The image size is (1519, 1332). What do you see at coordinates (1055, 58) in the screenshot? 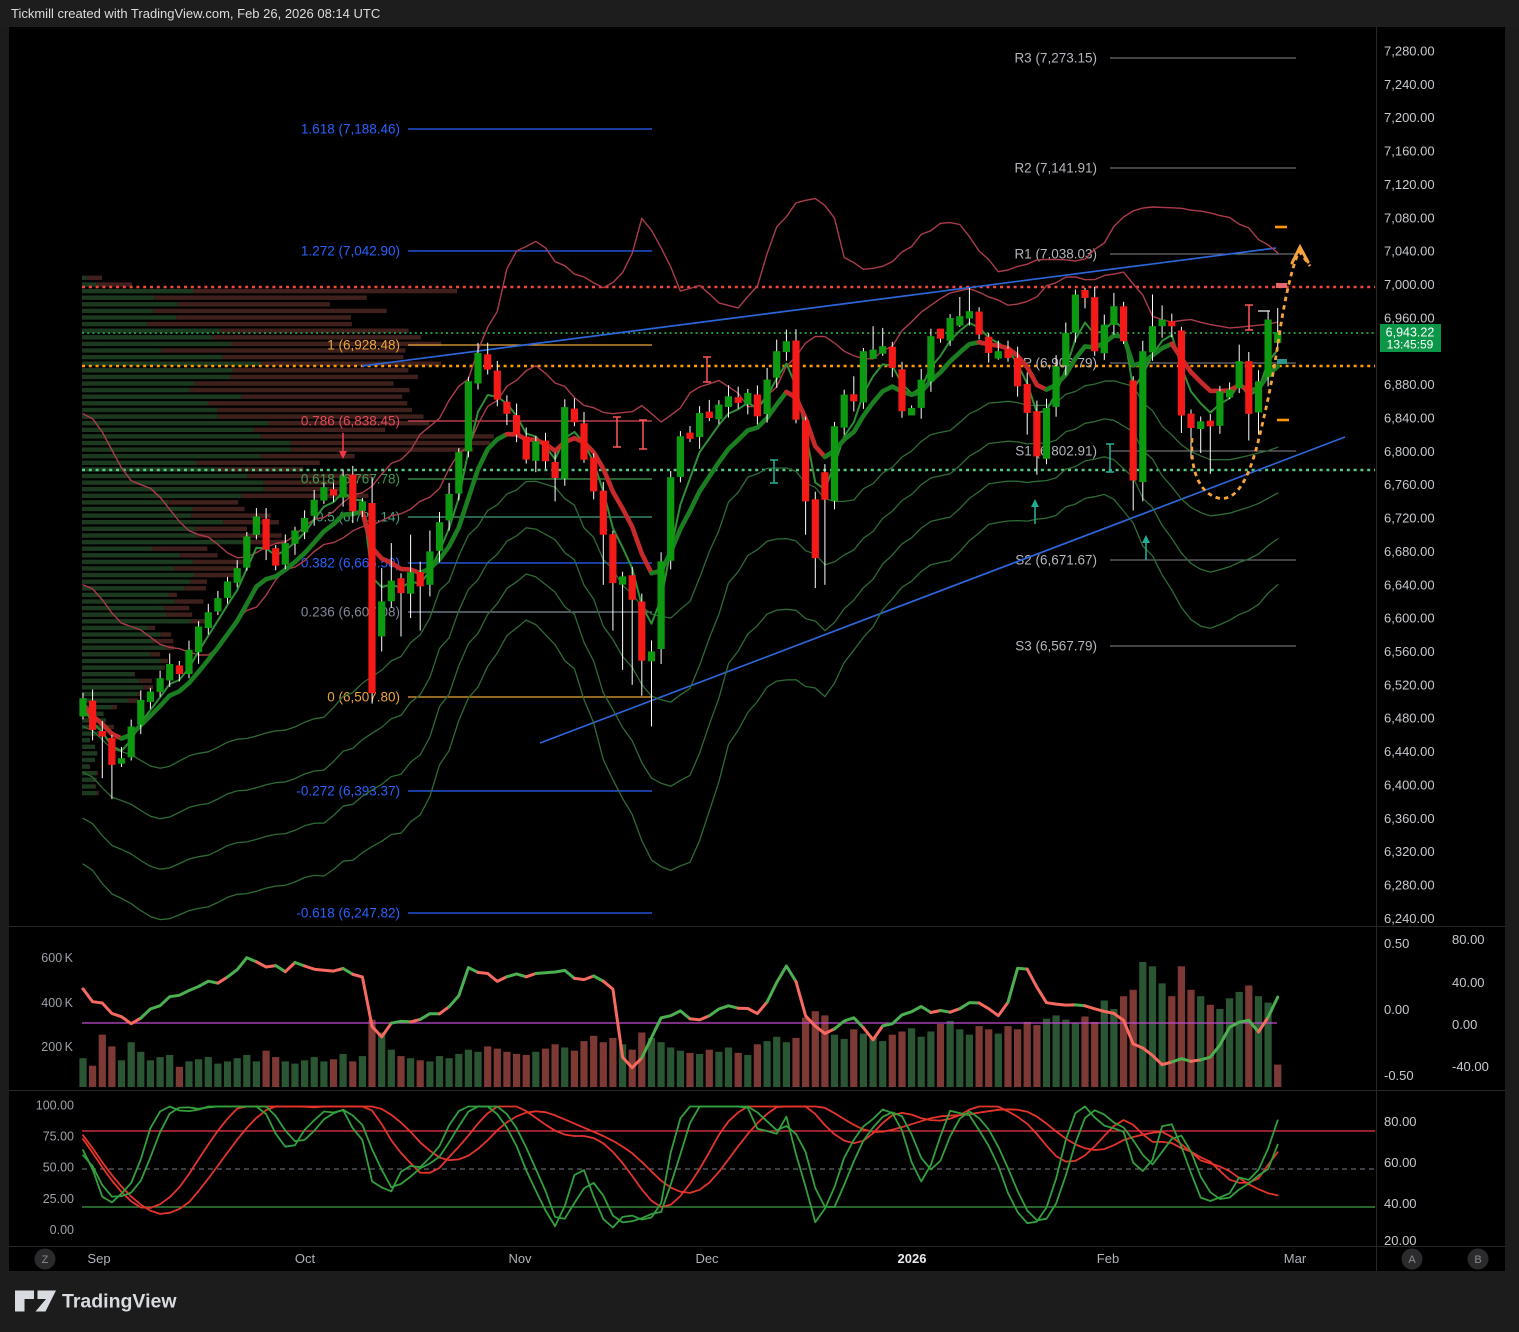
I see `svg-text: R3 (7,273.15)` at bounding box center [1055, 58].